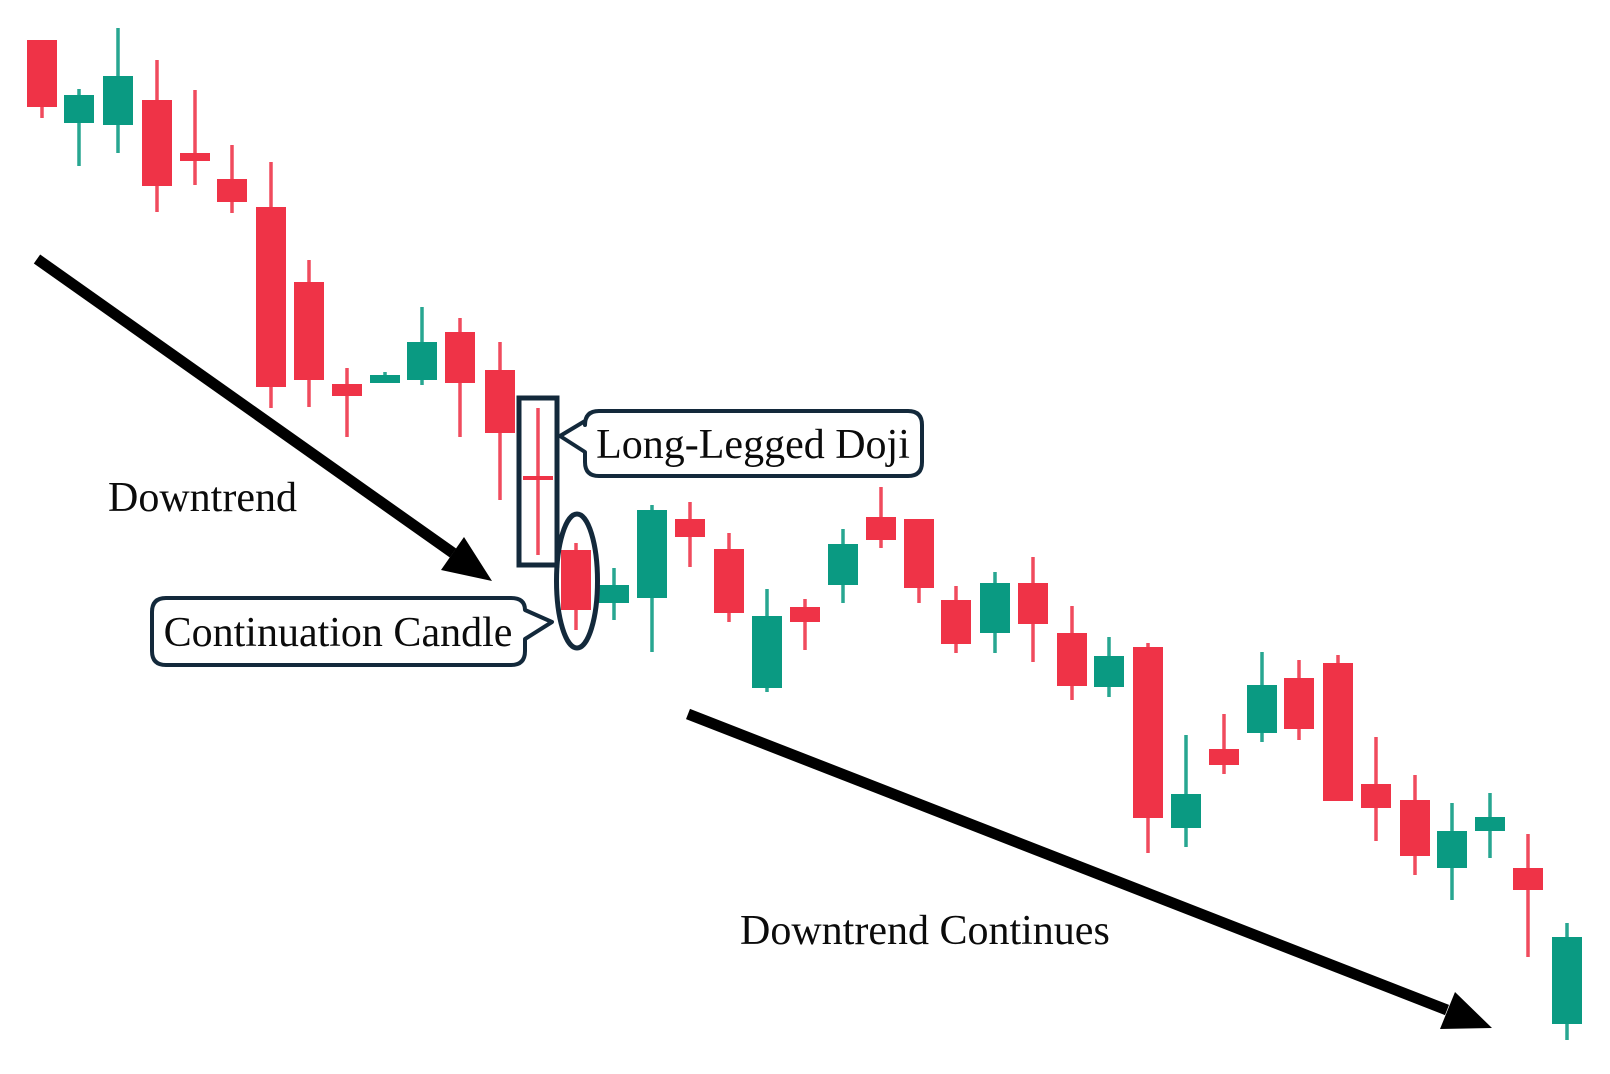 The image size is (1610, 1074). Describe the element at coordinates (338, 633) in the screenshot. I see `continuation-callout-label: Continuation Candle` at that location.